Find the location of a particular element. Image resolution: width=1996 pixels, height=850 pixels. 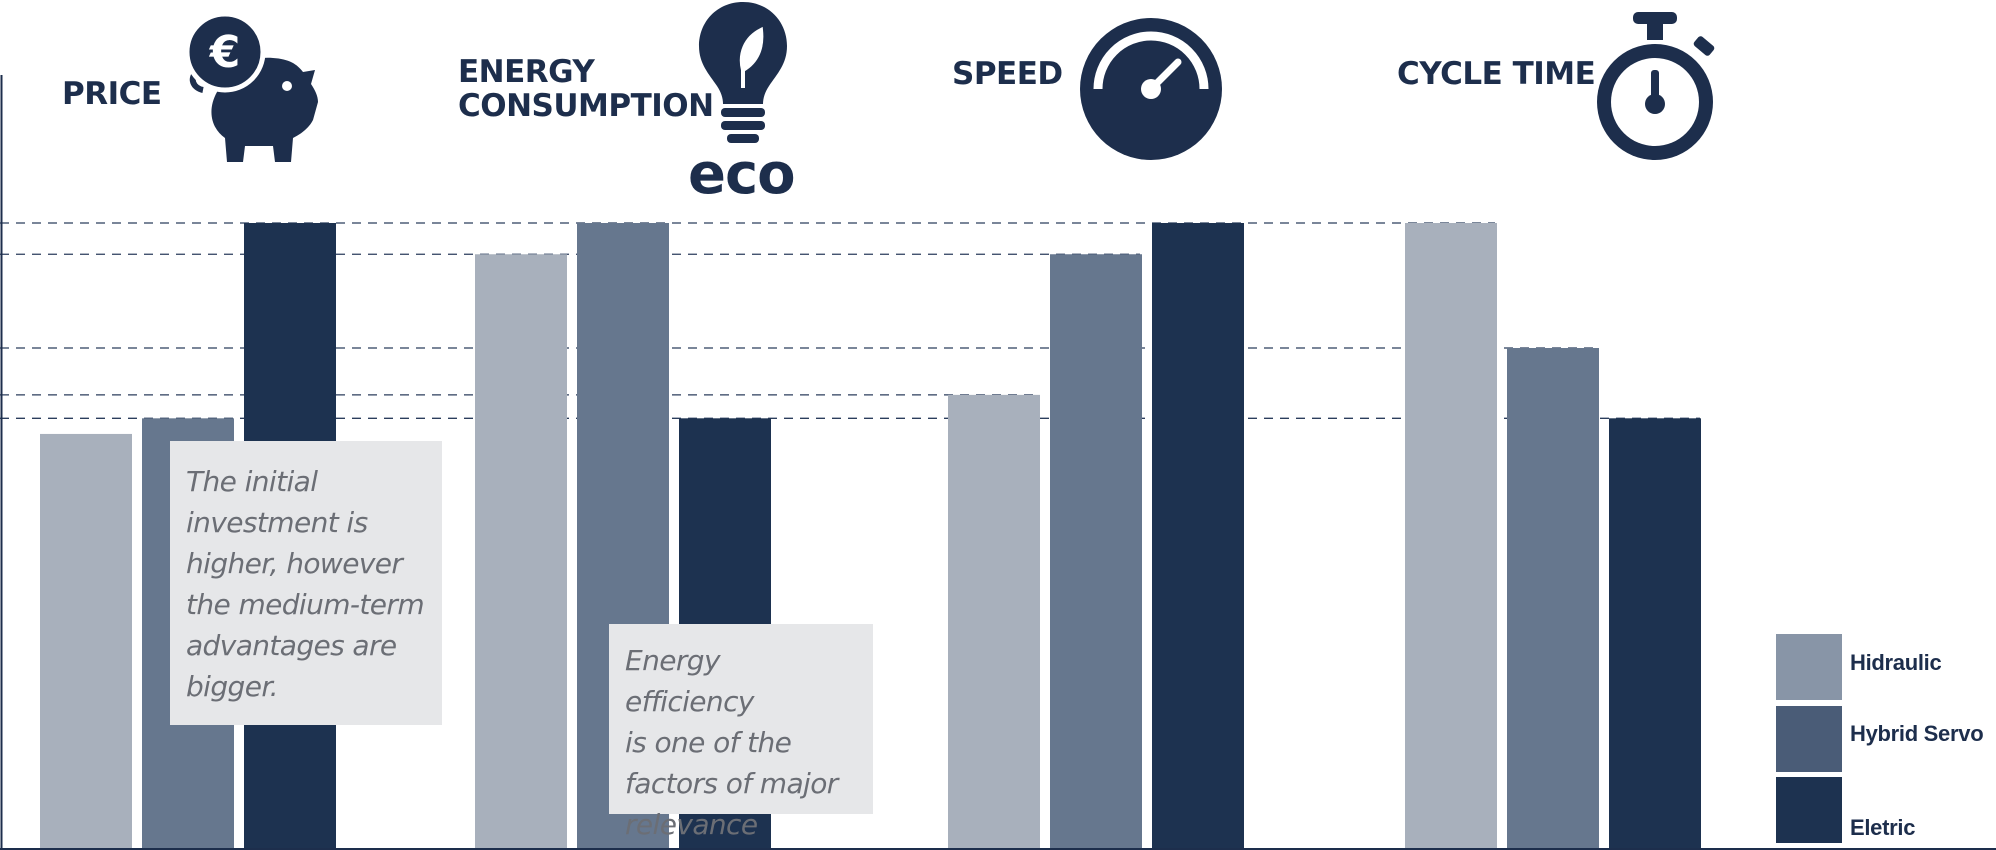

price-note-line: The initial is located at coordinates (252, 481).